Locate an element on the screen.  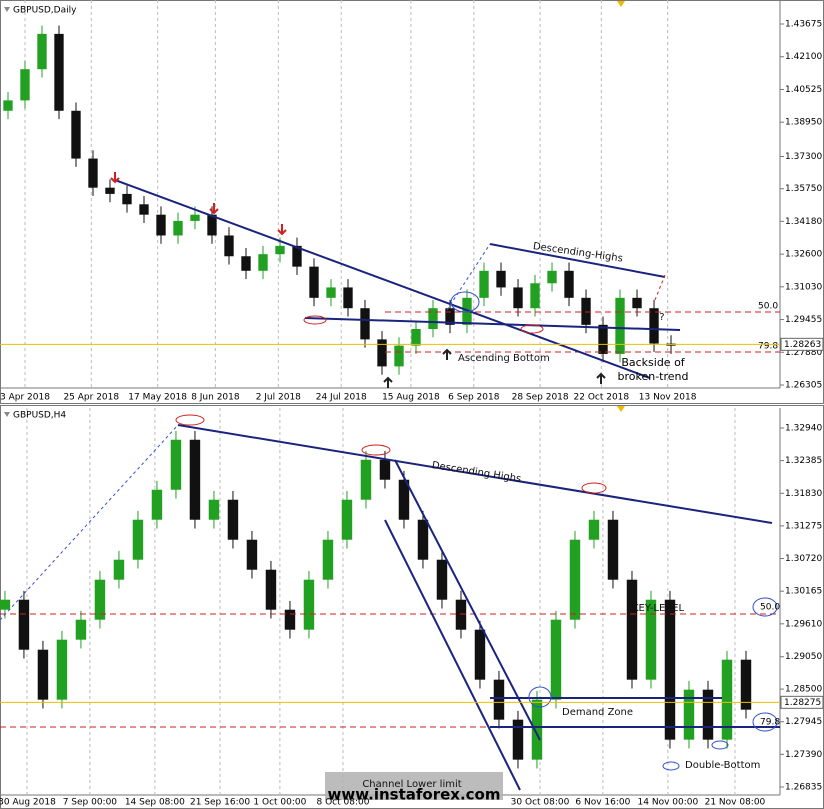
y-tick-label: 1.31830 is located at coordinates (803, 494).